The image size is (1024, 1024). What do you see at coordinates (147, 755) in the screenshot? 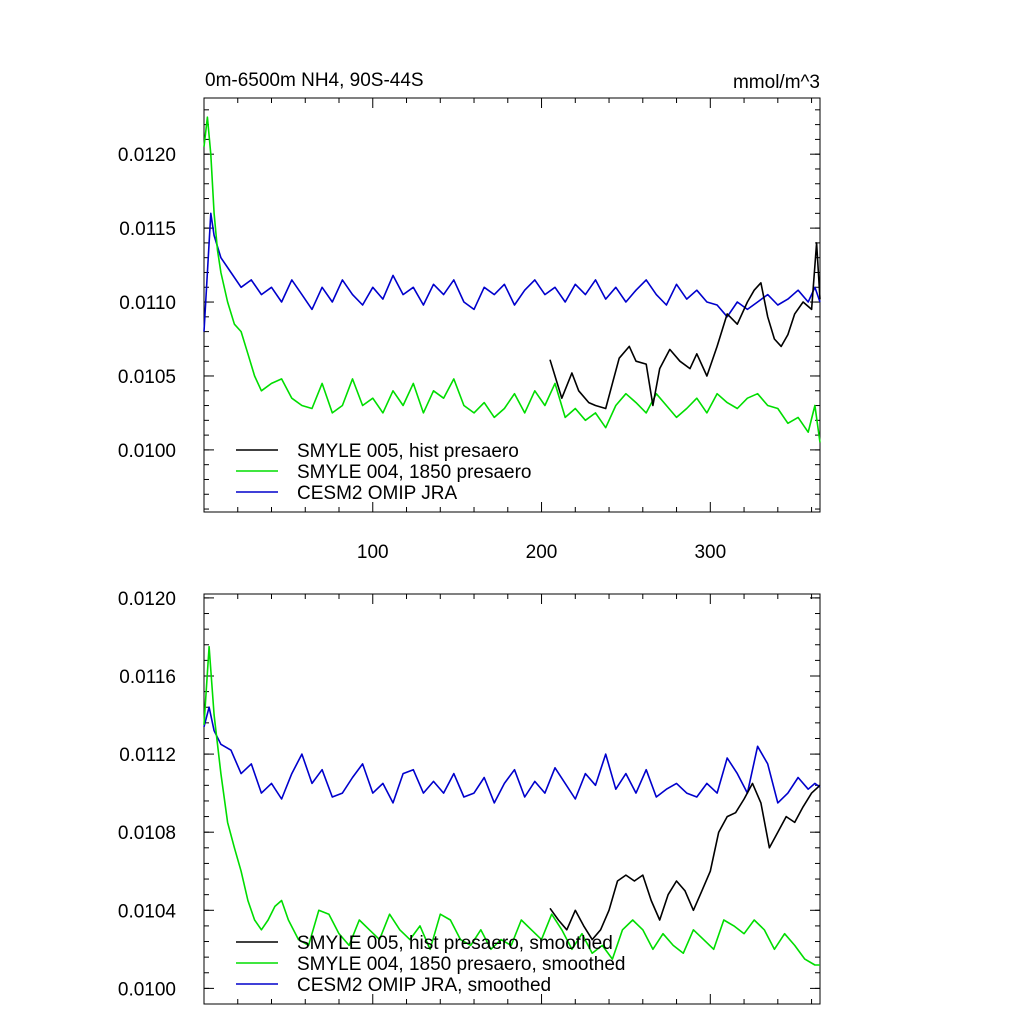
I see `y-tick-label: 0.0112` at bounding box center [147, 755].